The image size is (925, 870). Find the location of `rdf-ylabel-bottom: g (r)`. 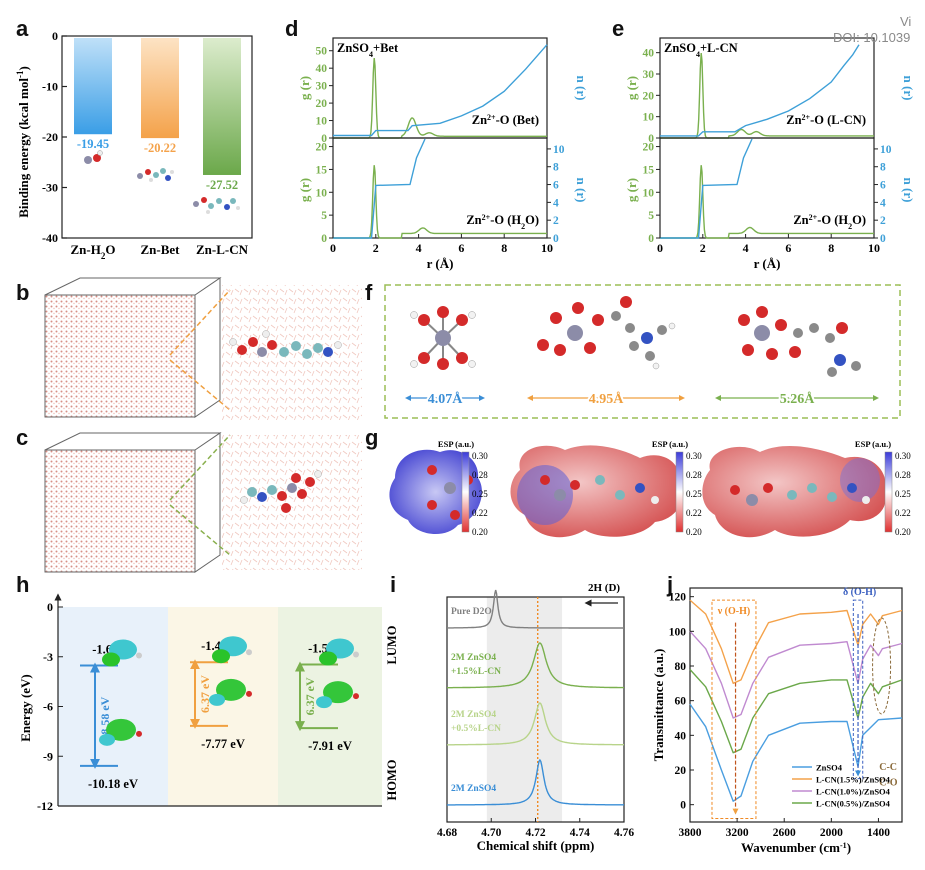

rdf-ylabel-bottom: g (r) is located at coordinates (304, 190).